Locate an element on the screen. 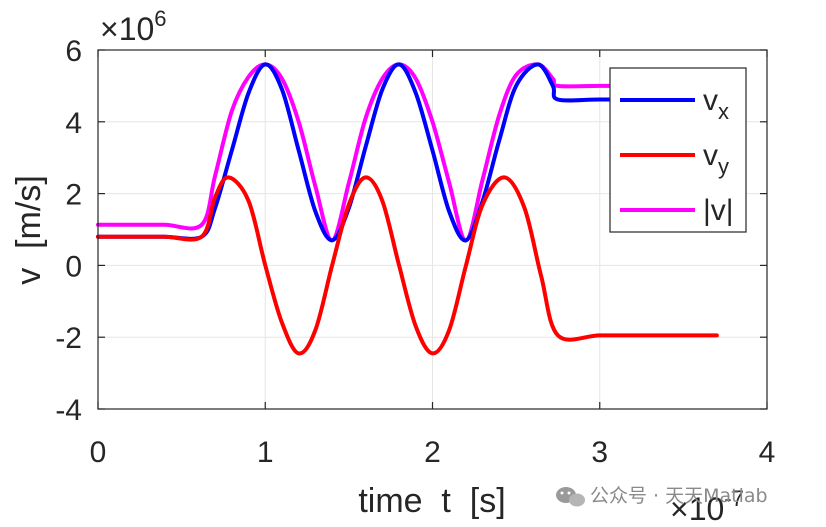  x-tick-label: 1 is located at coordinates (265, 452).